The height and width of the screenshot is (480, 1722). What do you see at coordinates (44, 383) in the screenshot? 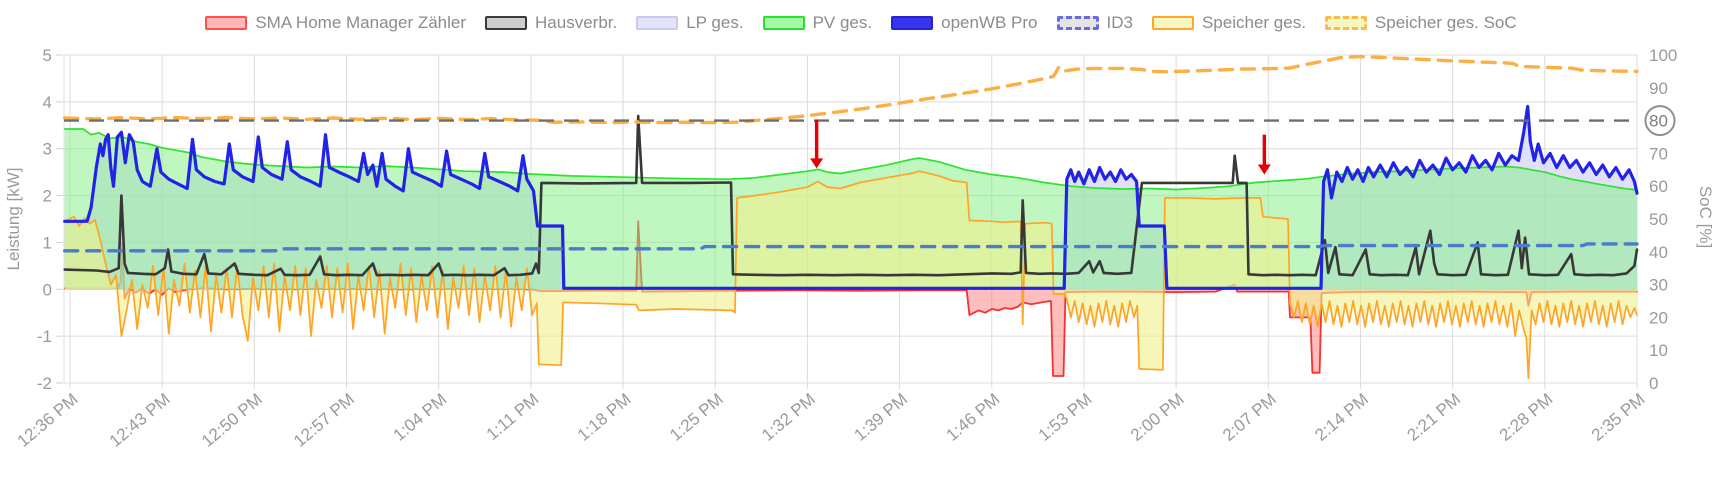
I see `left-tick-label: -2` at bounding box center [44, 383].